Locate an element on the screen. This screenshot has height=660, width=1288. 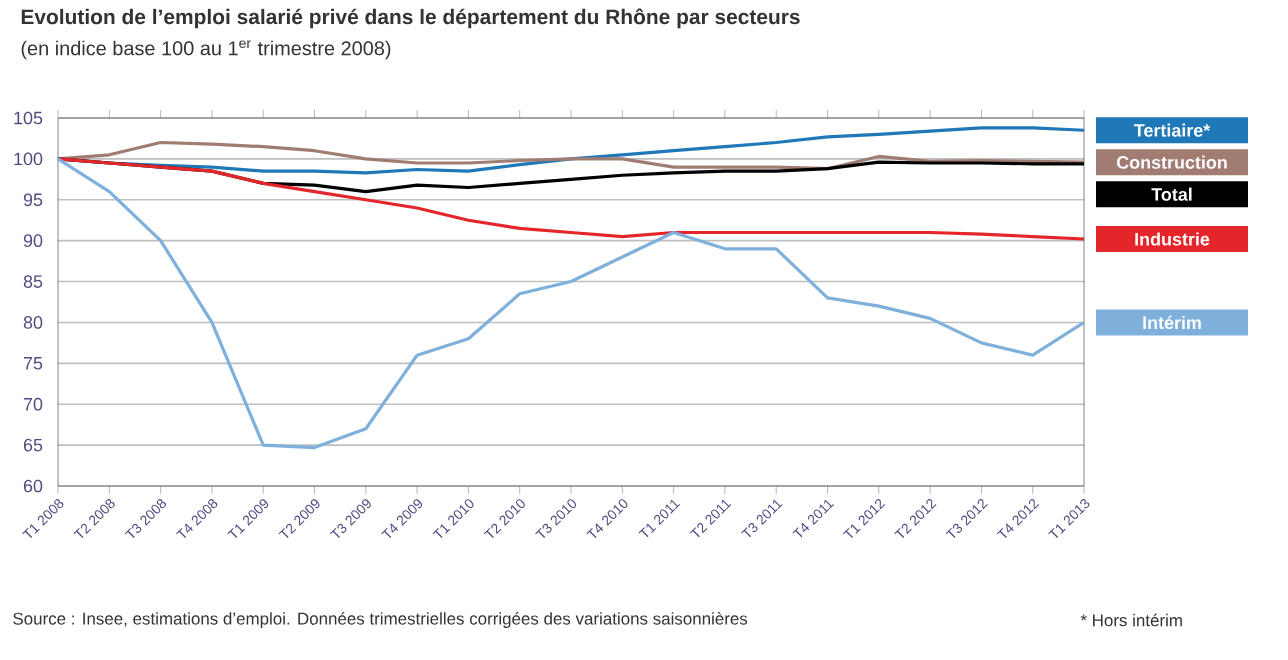
y-tick-label: 75 is located at coordinates (33, 363).